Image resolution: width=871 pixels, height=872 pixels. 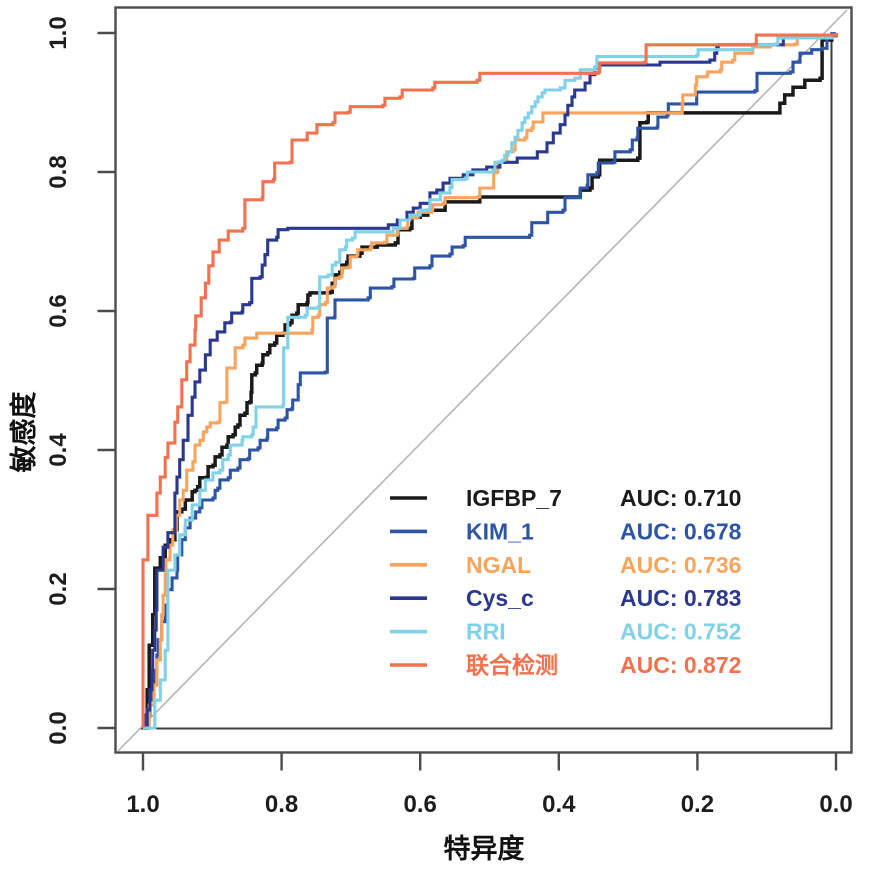 What do you see at coordinates (281, 804) in the screenshot?
I see `x-axis-tick-label: 0.8` at bounding box center [281, 804].